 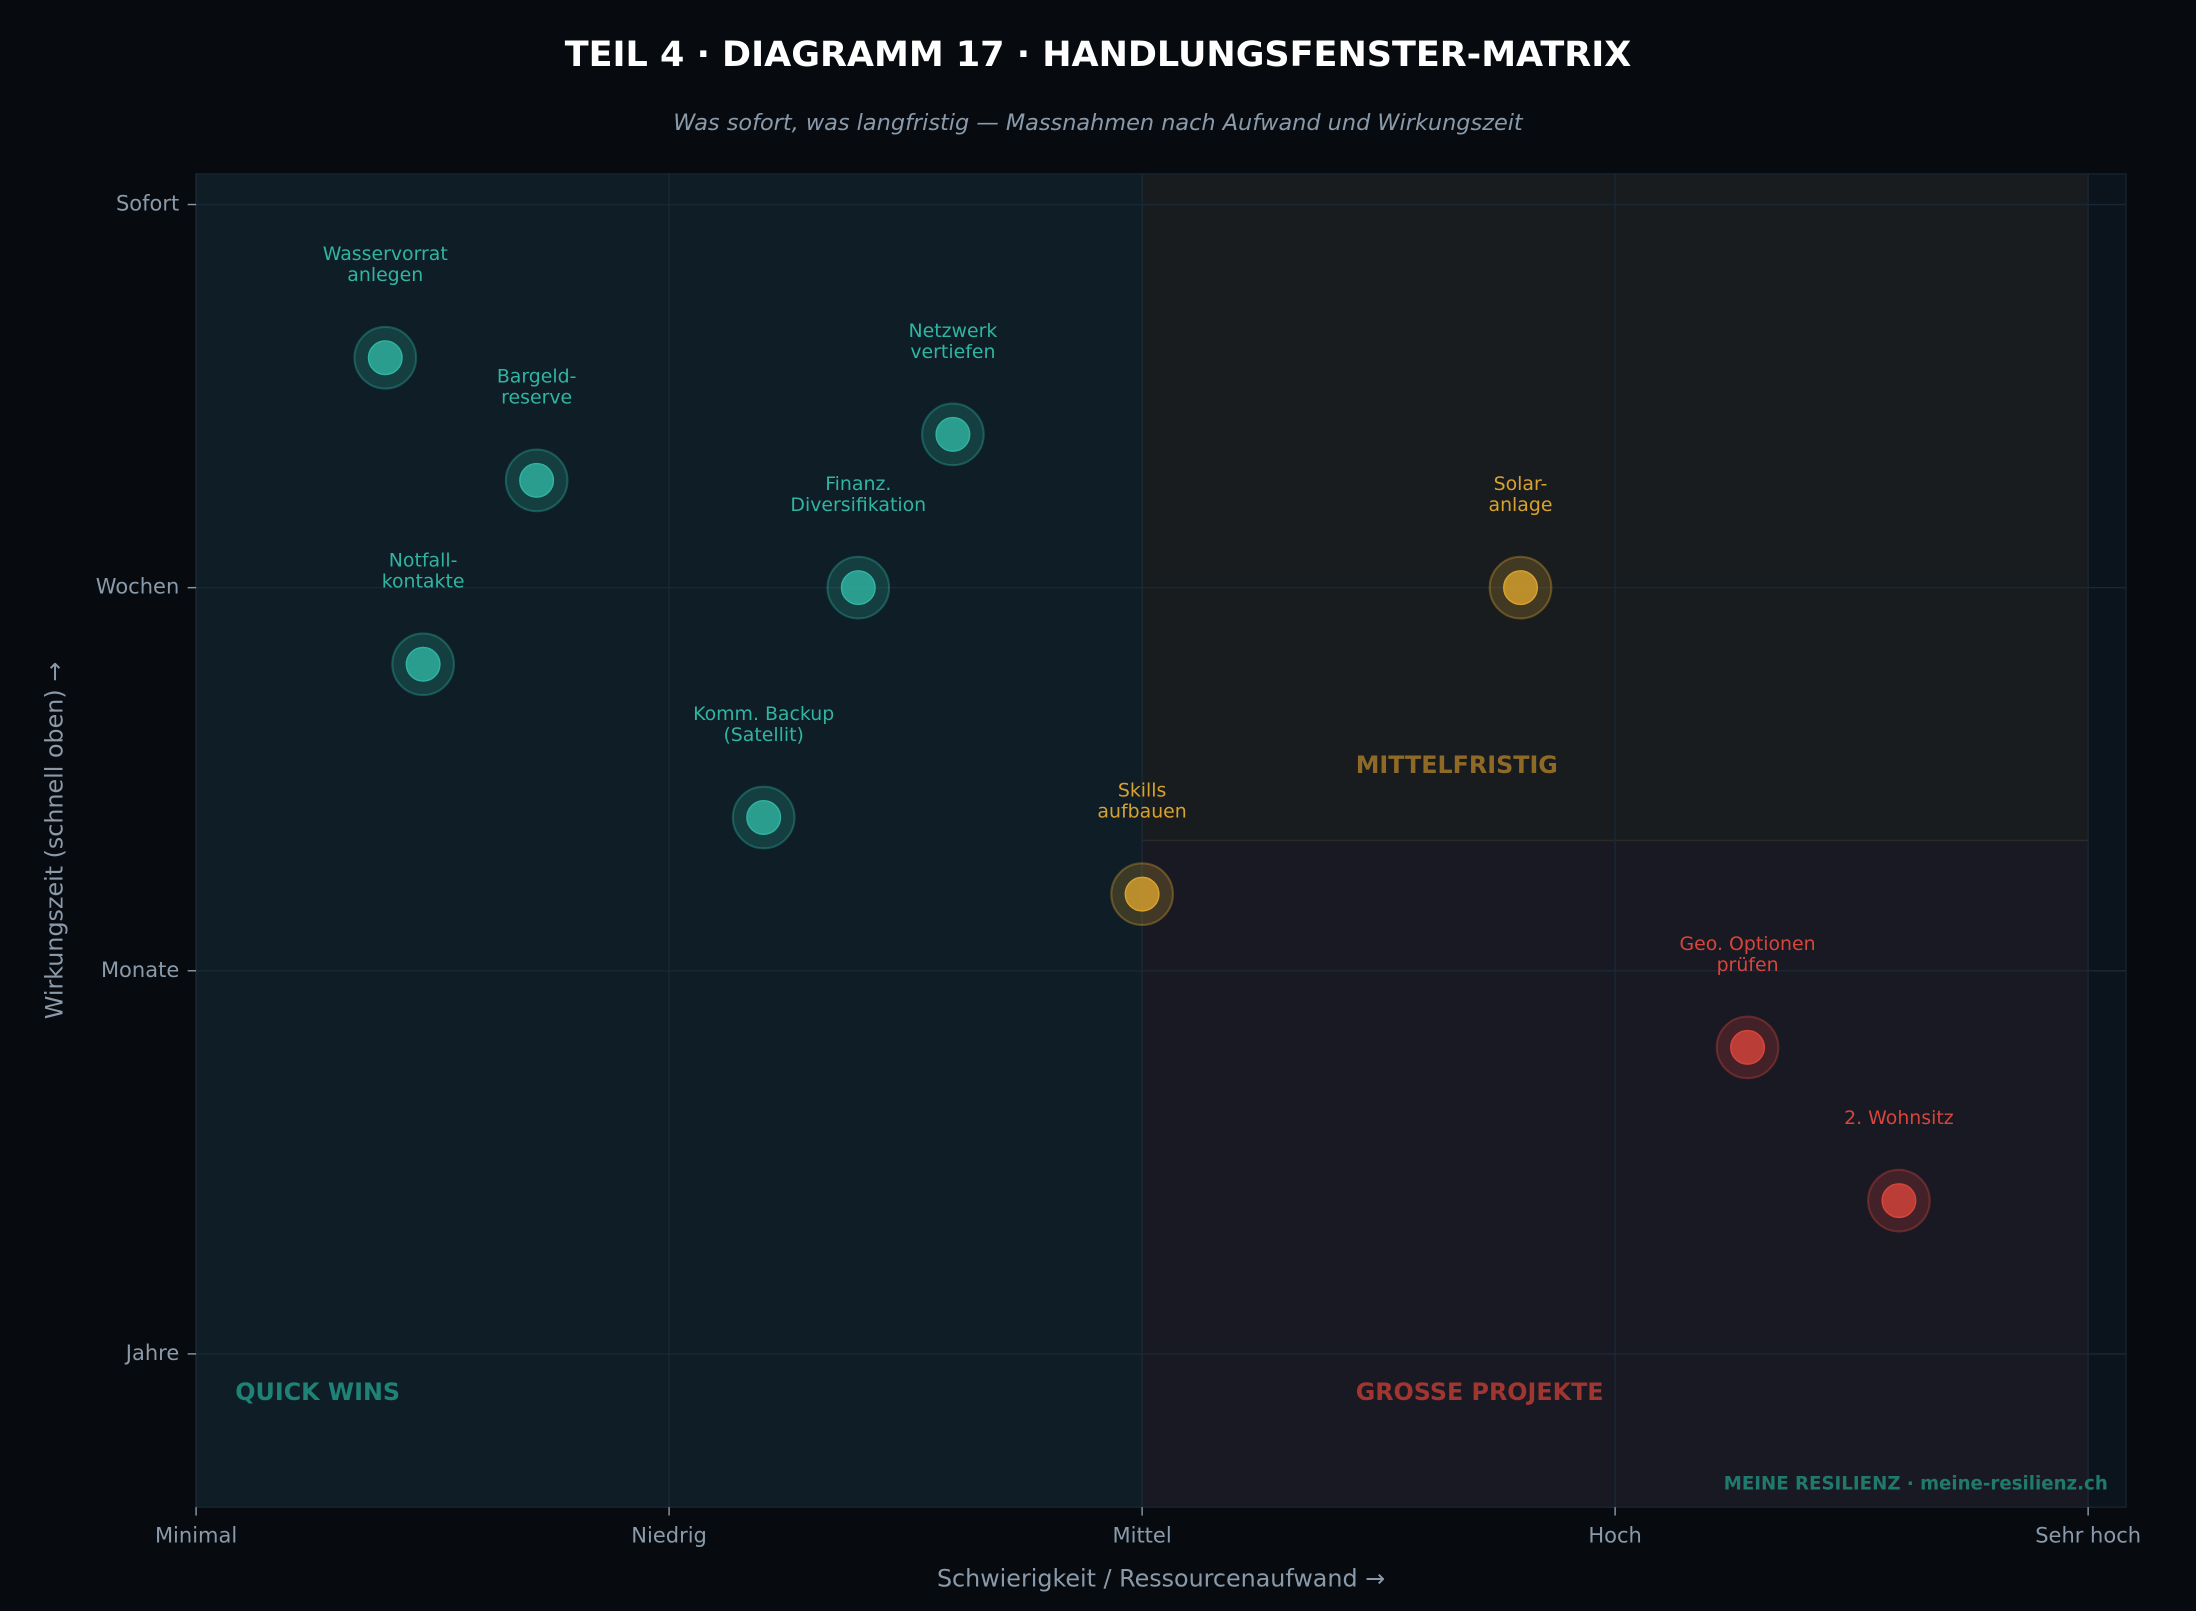 What do you see at coordinates (1480, 1392) in the screenshot?
I see `zone-label: GROSSE PROJEKTE` at bounding box center [1480, 1392].